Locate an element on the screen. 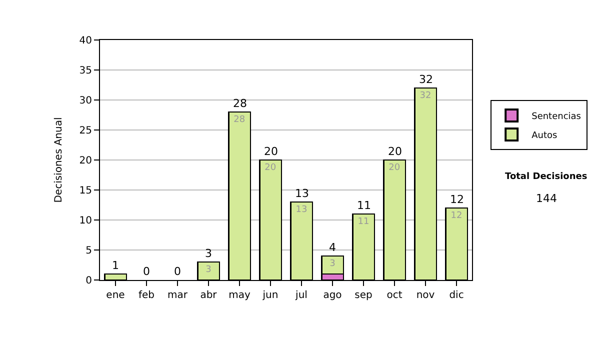 The image size is (600, 340). x-tick-label: nov is located at coordinates (425, 295).